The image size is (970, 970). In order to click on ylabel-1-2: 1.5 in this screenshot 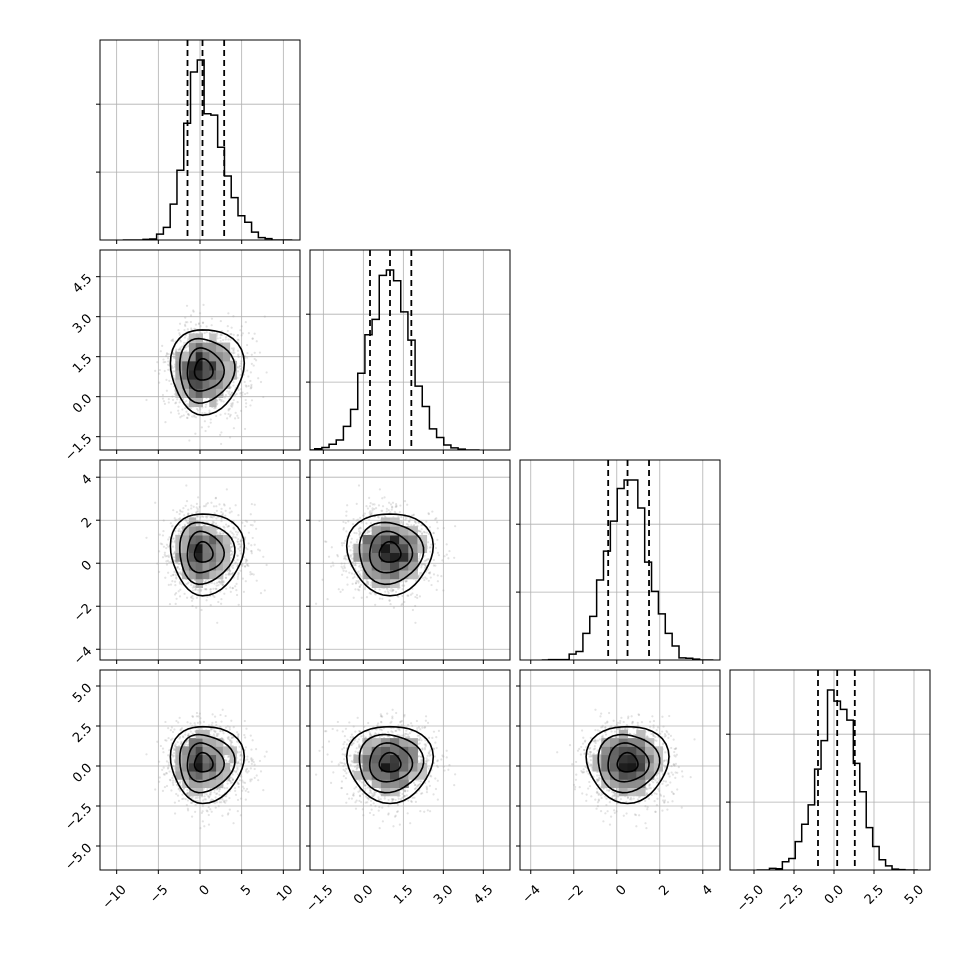, I will do `click(82, 363)`.